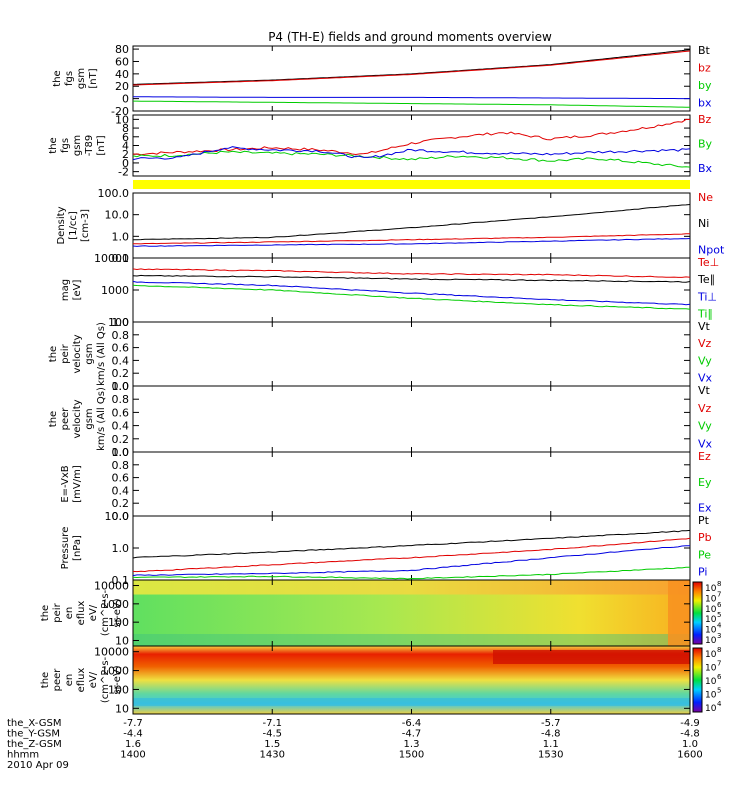  What do you see at coordinates (705, 443) in the screenshot?
I see `legend-entry: Vx` at bounding box center [705, 443].